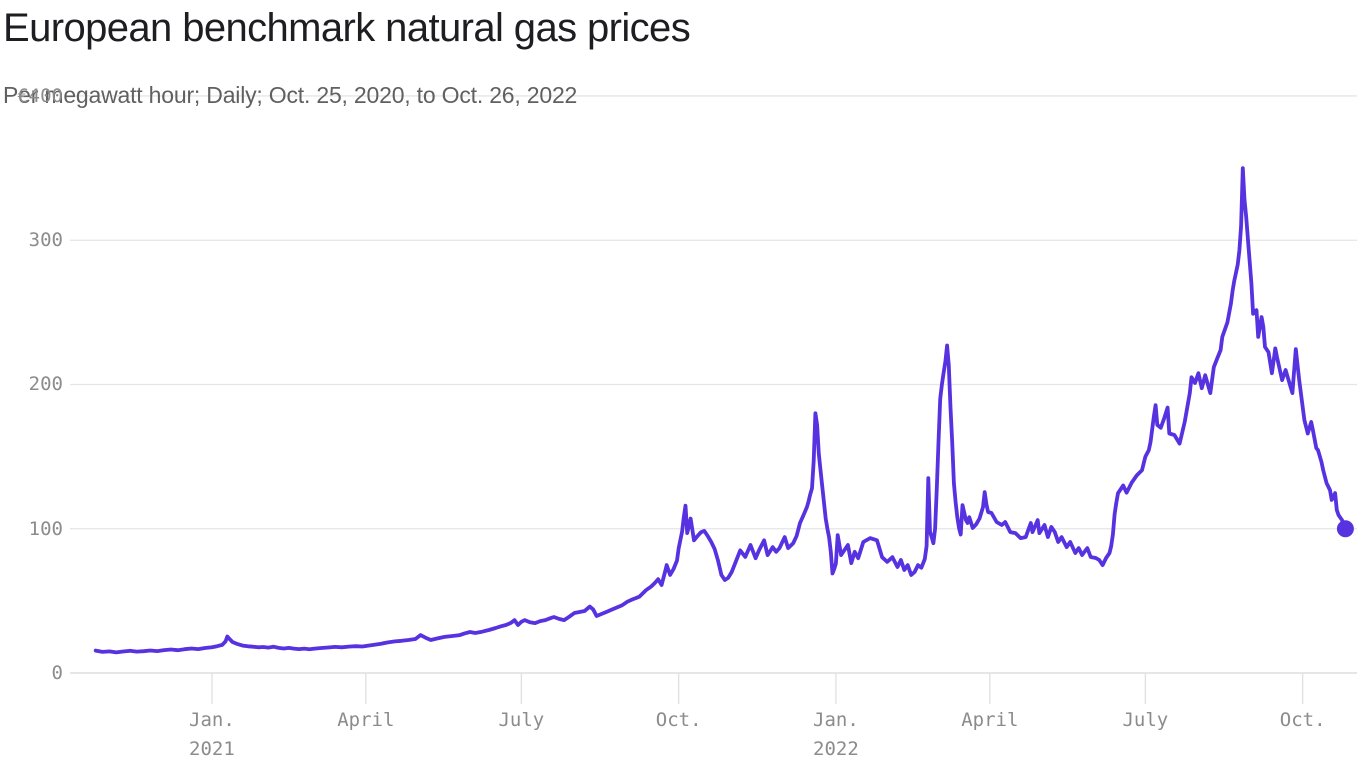 This screenshot has width=1366, height=768. Describe the element at coordinates (347, 28) in the screenshot. I see `page-title: European benchmark natural gas prices` at that location.